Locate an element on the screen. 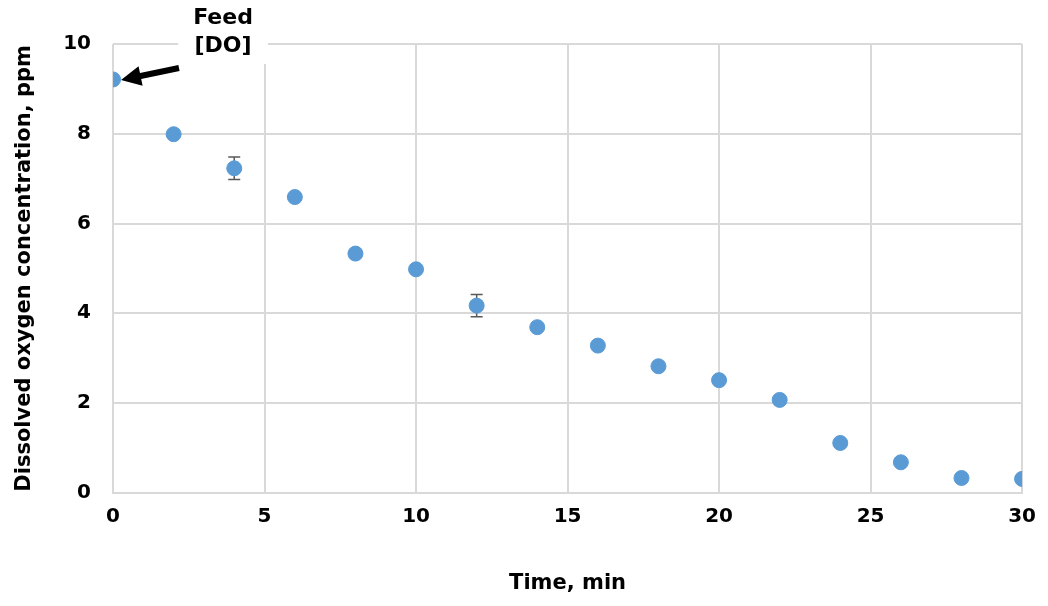 The image size is (1048, 606). x-tick-label: 25 is located at coordinates (870, 515).